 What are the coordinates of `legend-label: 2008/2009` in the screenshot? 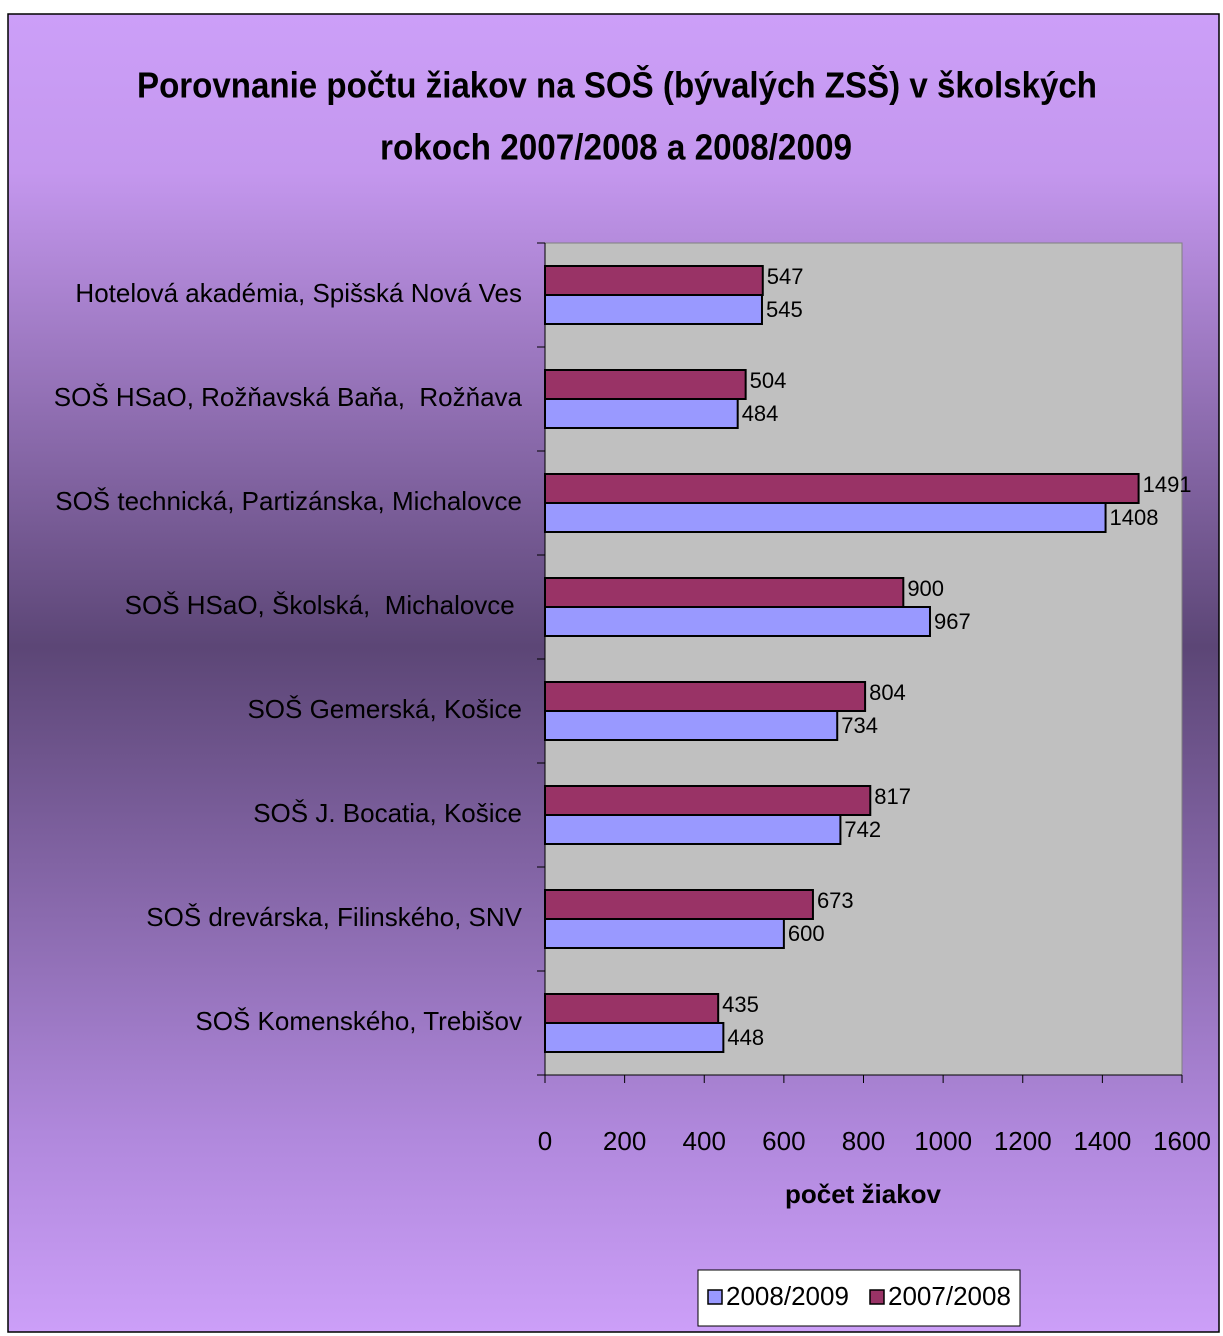 It's located at (787, 1296).